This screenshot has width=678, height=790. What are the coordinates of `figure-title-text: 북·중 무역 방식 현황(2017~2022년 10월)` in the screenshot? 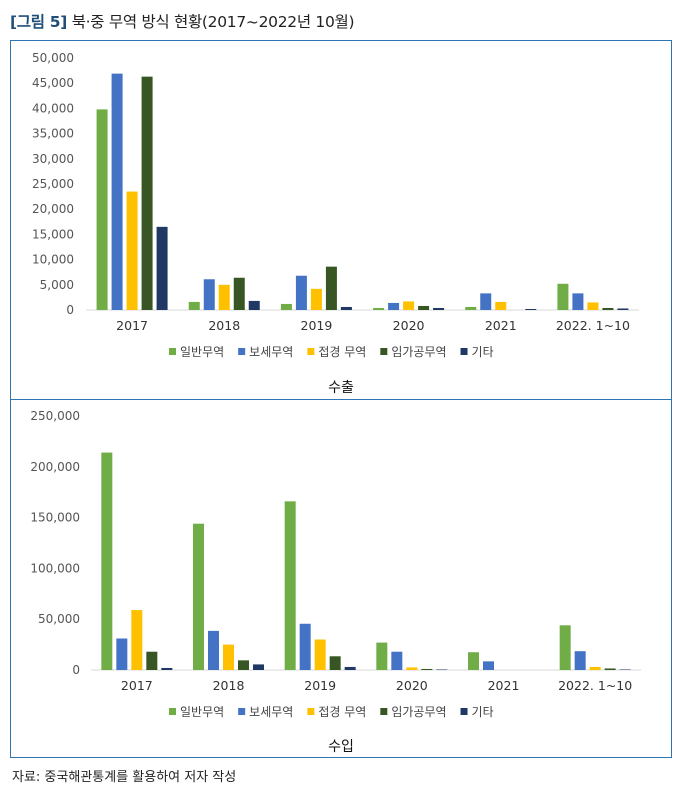 It's located at (213, 22).